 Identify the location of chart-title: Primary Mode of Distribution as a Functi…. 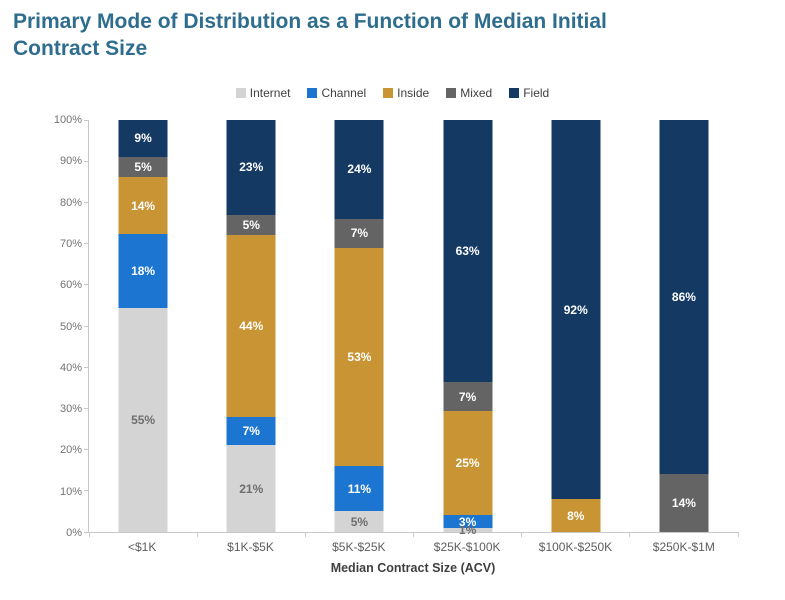
(383, 35).